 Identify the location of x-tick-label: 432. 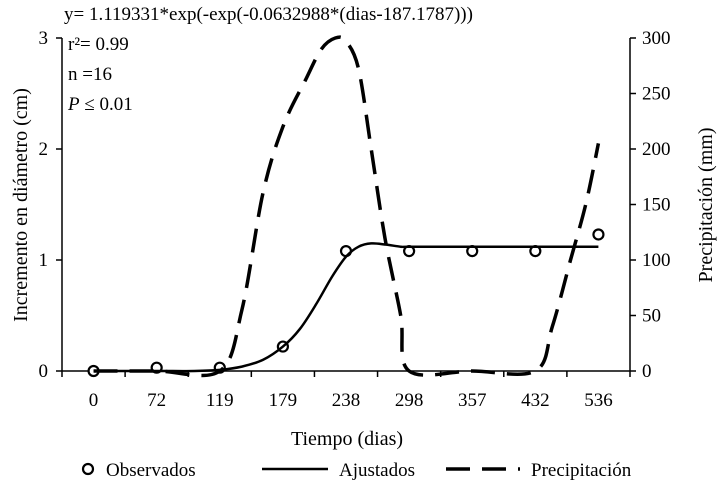
(535, 400).